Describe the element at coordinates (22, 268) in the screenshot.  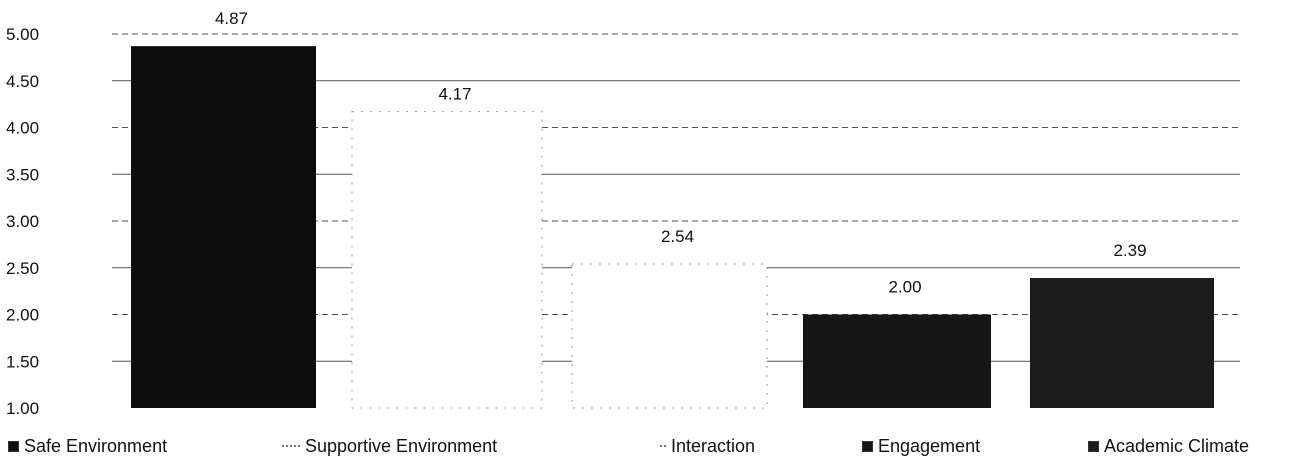
I see `y-tick-label: 2.50` at that location.